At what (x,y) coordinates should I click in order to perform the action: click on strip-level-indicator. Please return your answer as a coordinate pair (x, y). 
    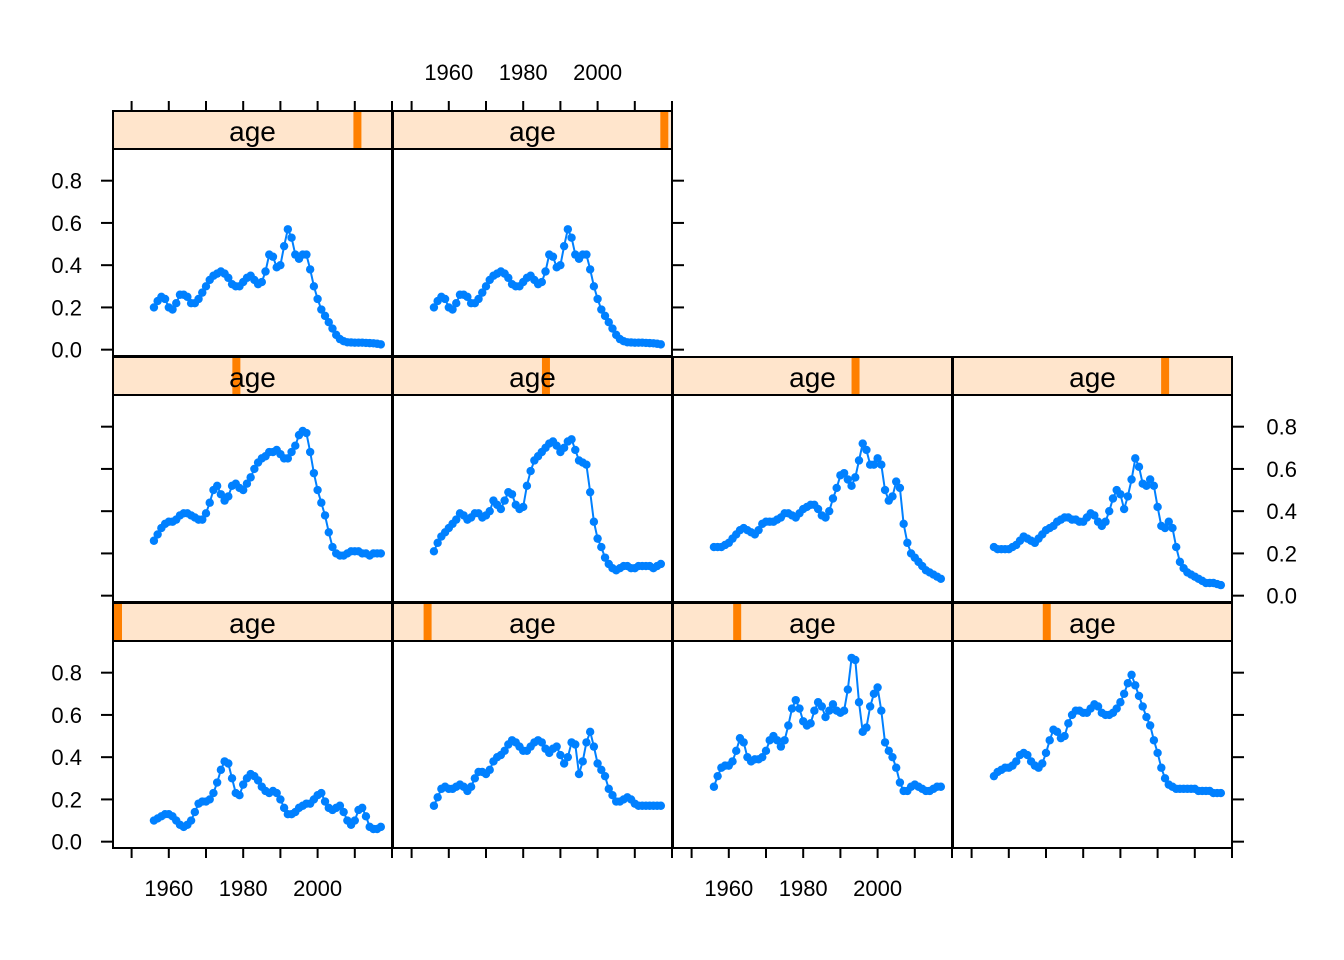
    Looking at the image, I should click on (236, 376).